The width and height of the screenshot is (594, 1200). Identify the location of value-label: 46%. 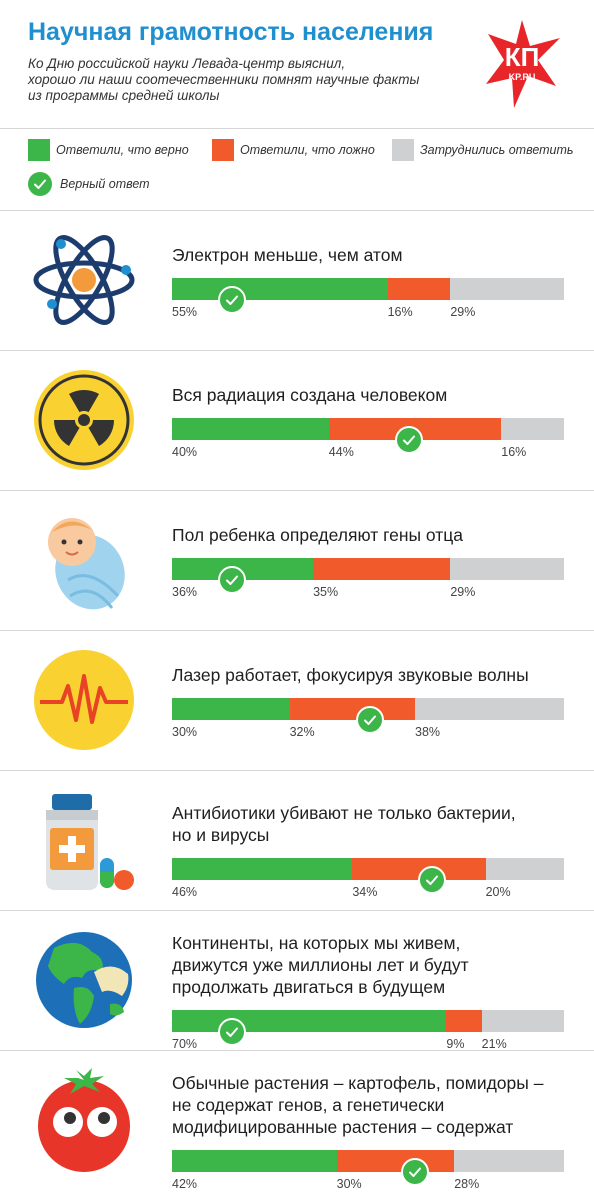
(185, 892).